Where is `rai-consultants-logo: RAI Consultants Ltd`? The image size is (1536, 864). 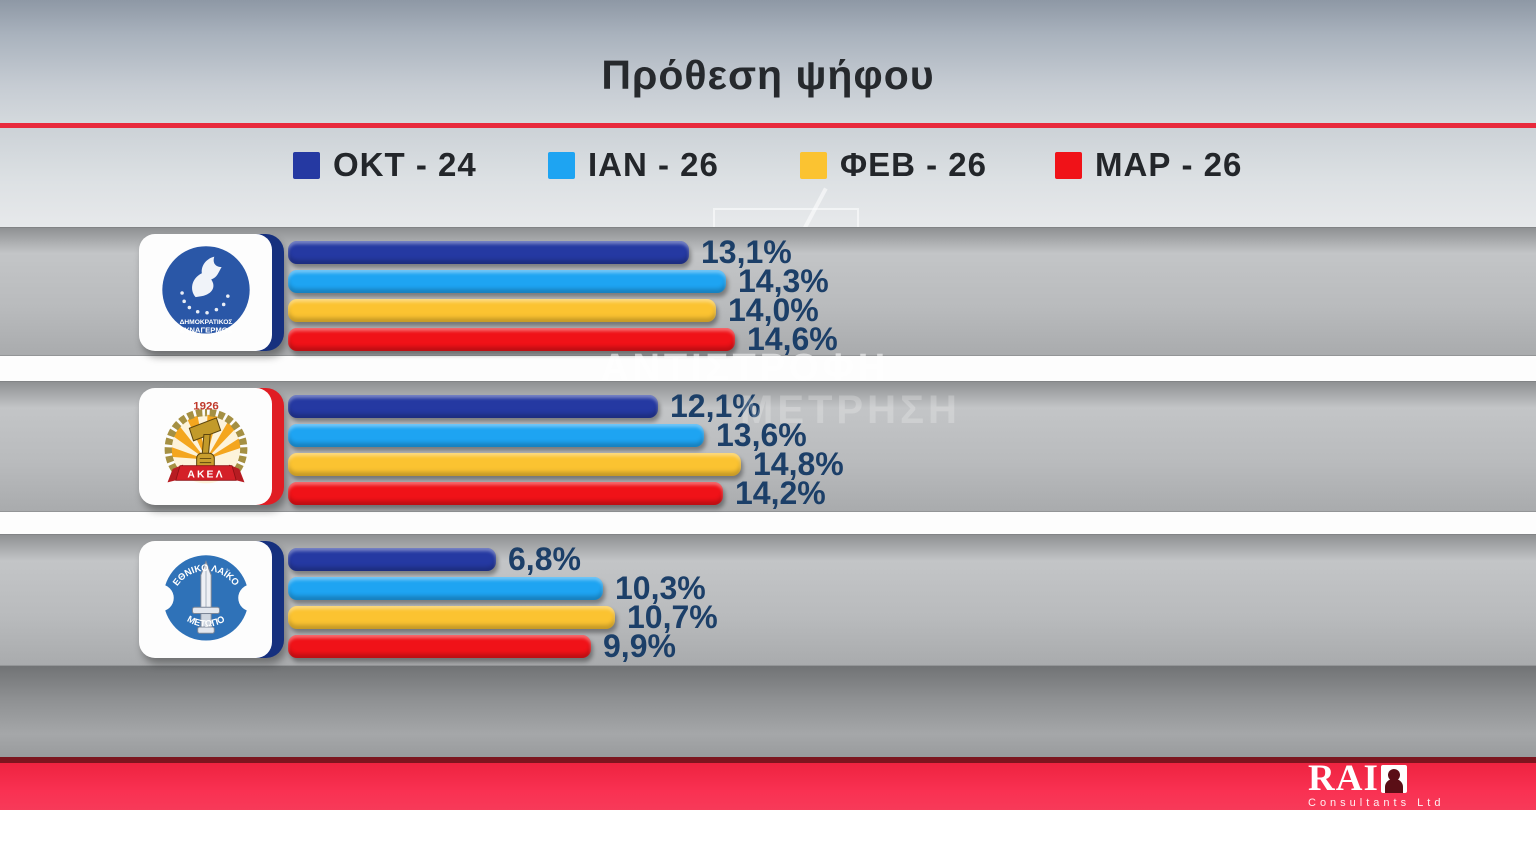 rai-consultants-logo: RAI Consultants Ltd is located at coordinates (1398, 783).